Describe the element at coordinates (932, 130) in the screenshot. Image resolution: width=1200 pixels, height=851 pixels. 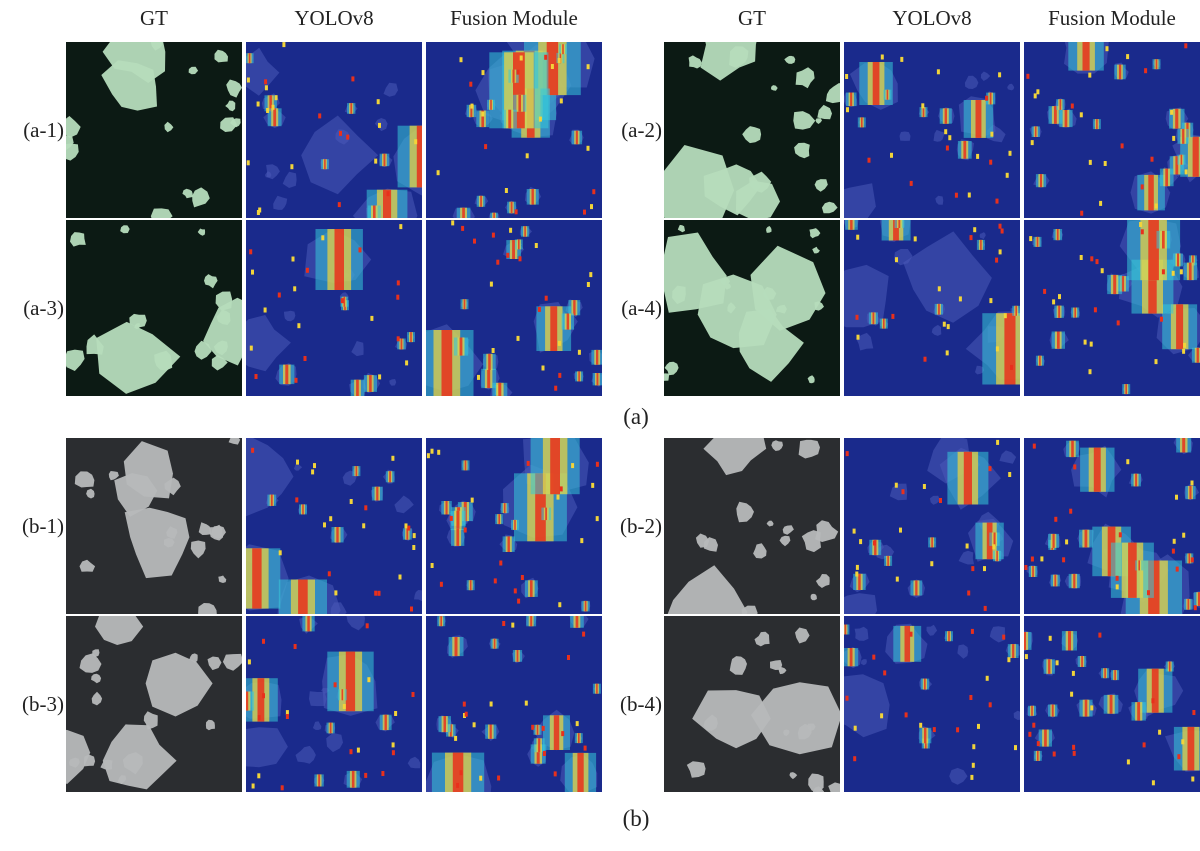
I see `panel-a2-yolov8` at that location.